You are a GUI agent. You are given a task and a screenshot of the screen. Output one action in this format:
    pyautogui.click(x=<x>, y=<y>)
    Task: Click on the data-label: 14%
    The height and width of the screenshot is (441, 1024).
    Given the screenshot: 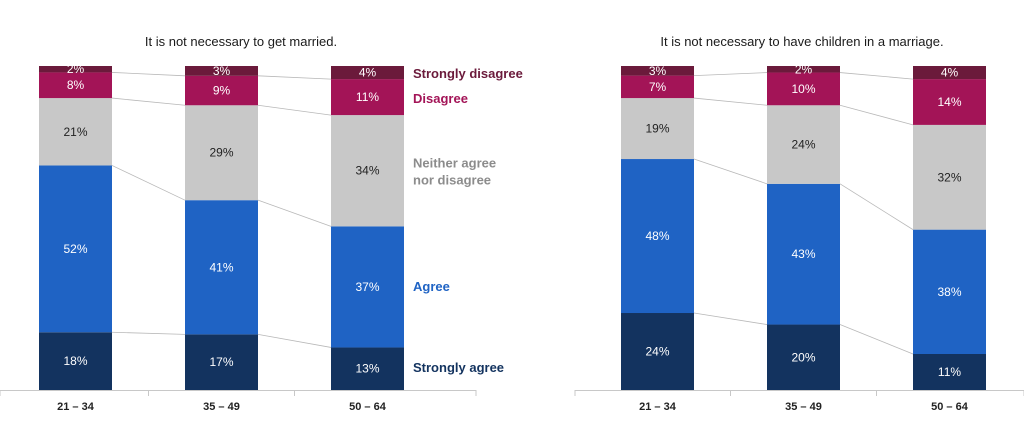 What is the action you would take?
    pyautogui.click(x=949, y=102)
    